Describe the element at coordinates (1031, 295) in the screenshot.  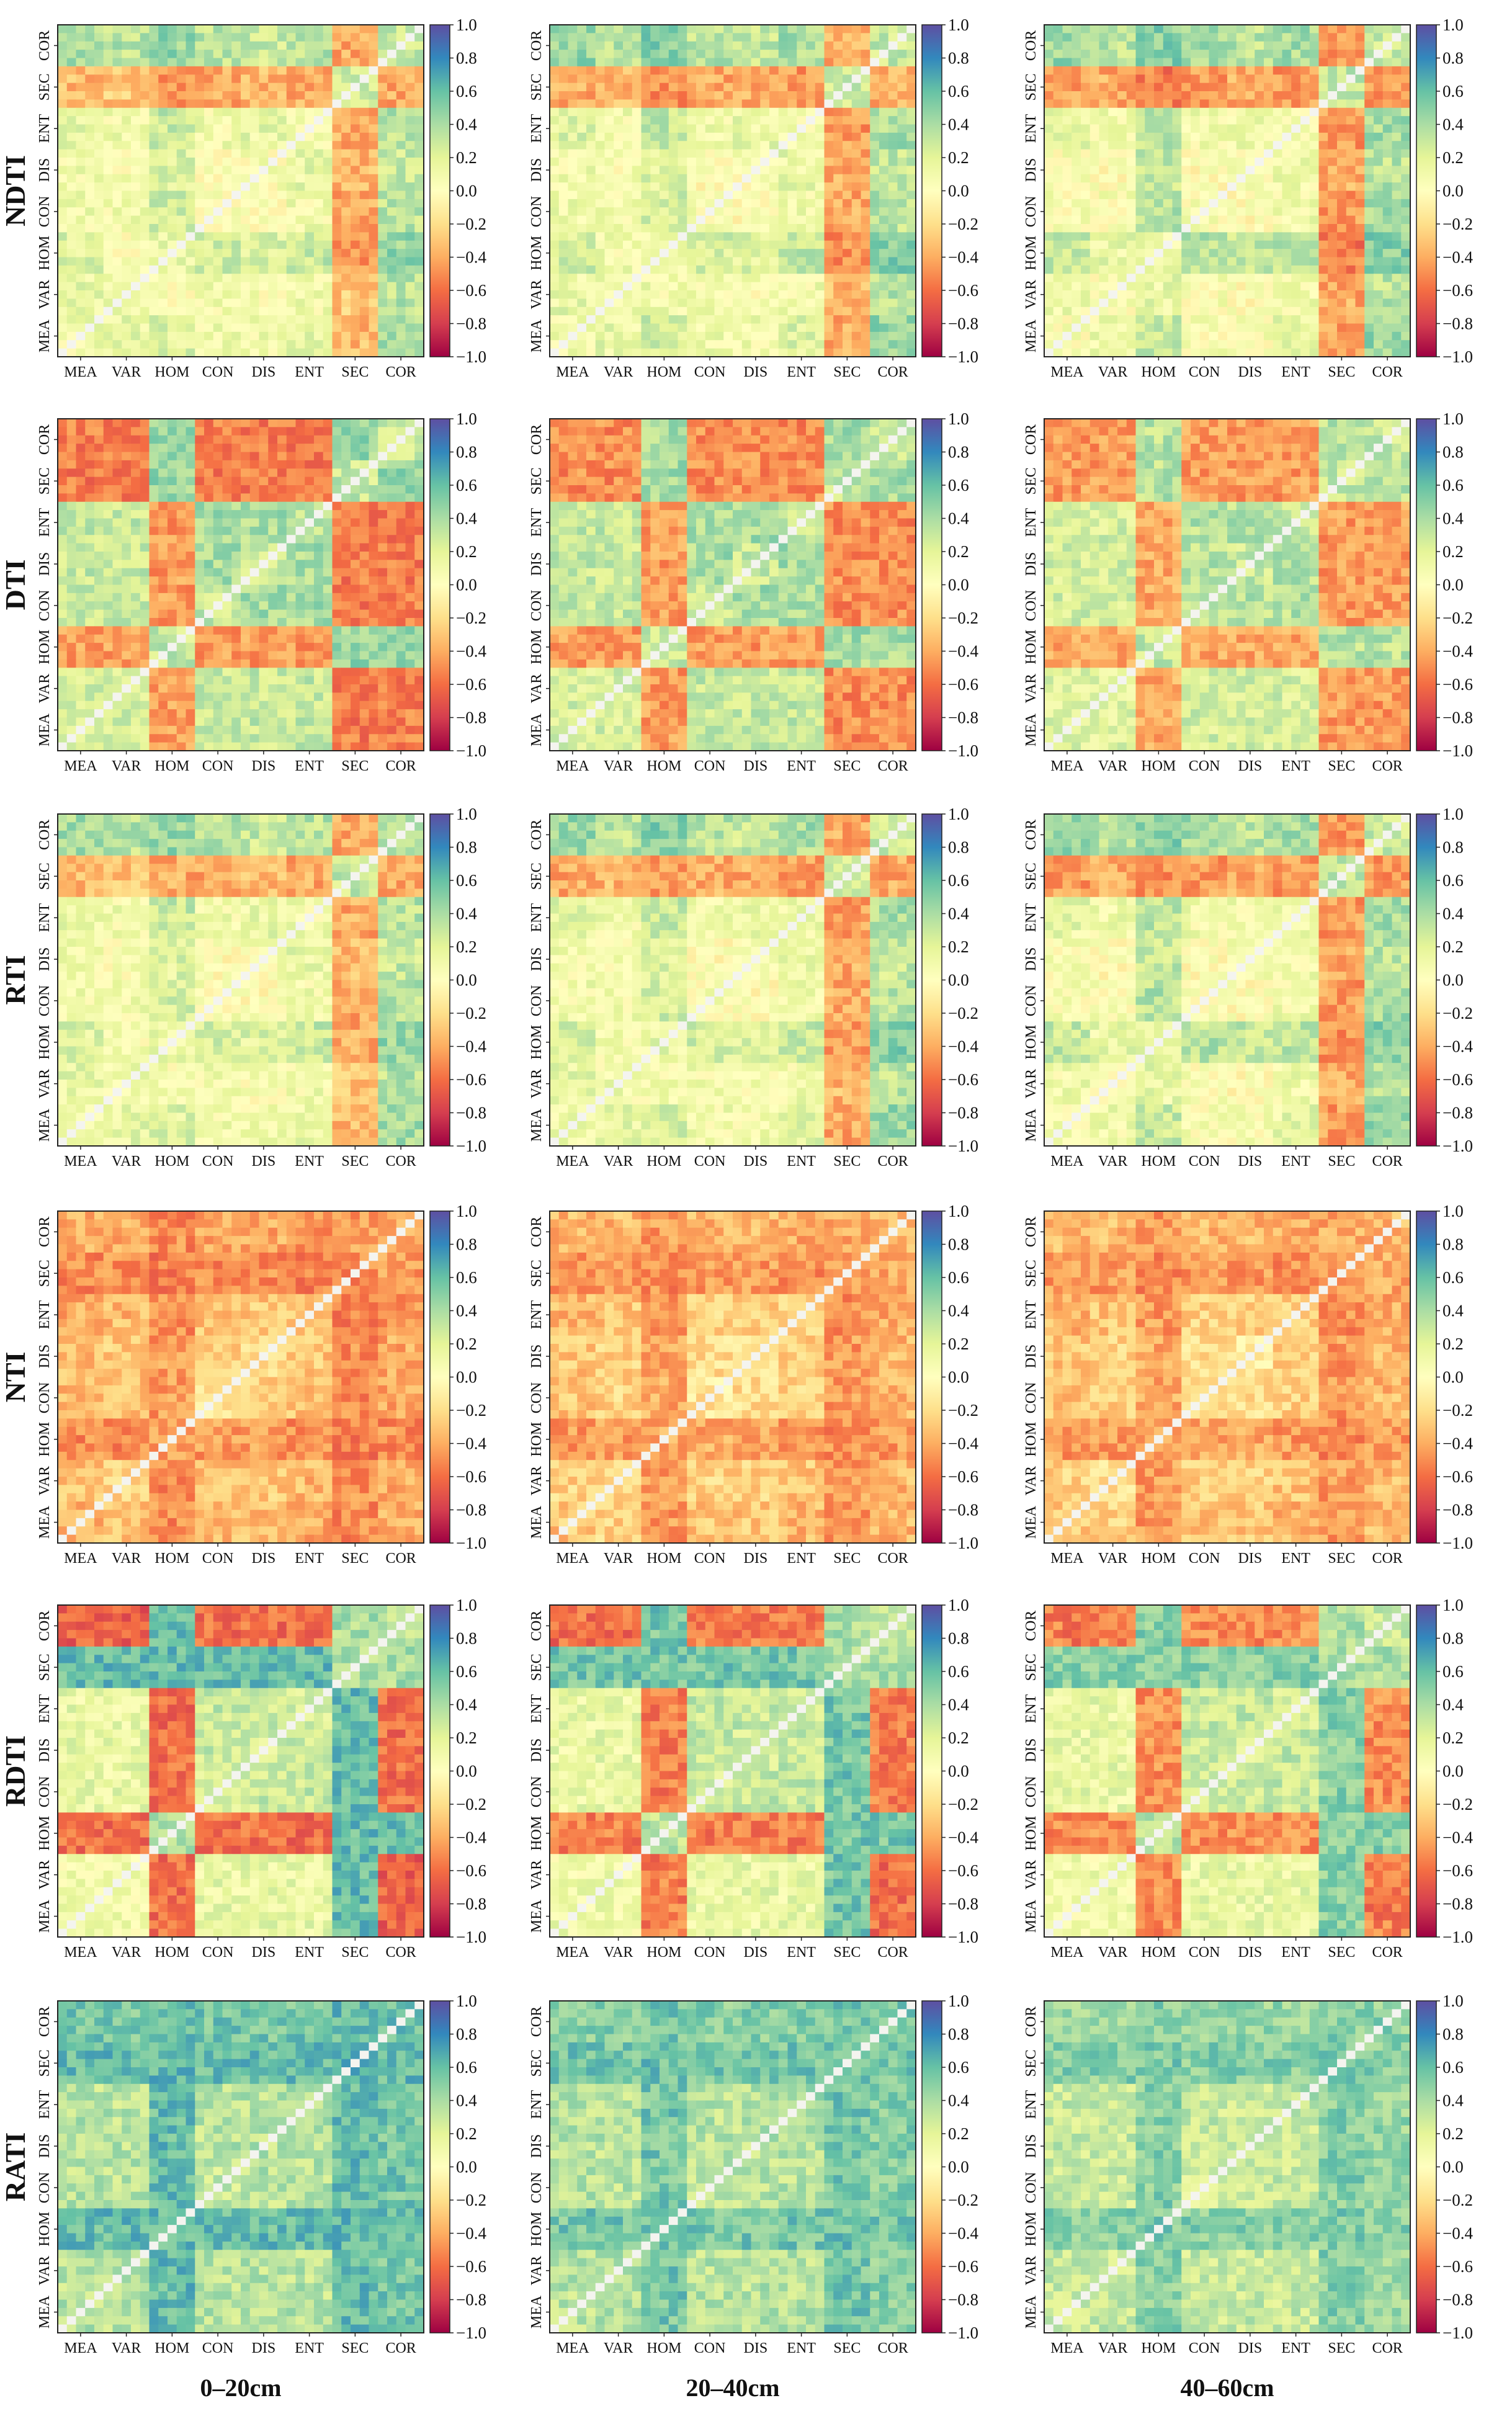
I see `y-tick-label: VAR` at that location.